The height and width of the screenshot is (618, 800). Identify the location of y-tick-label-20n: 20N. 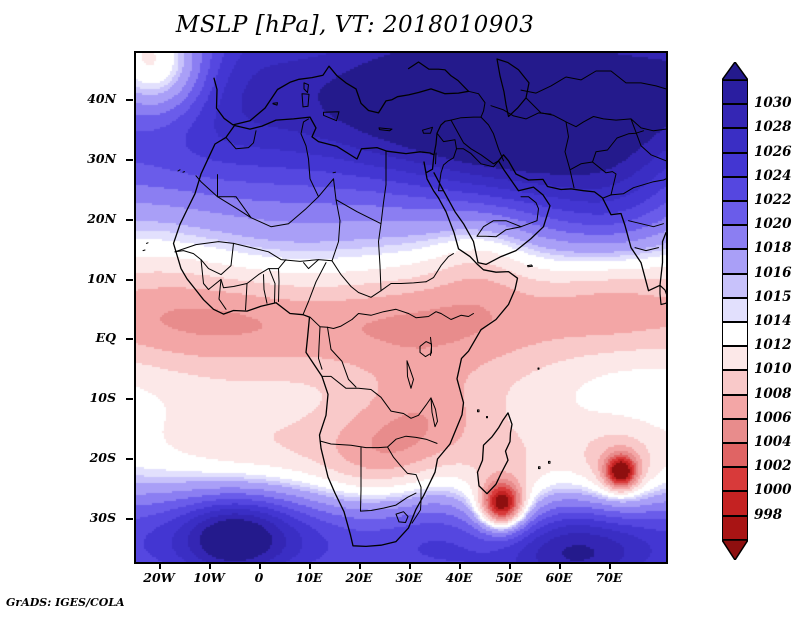
(101, 218).